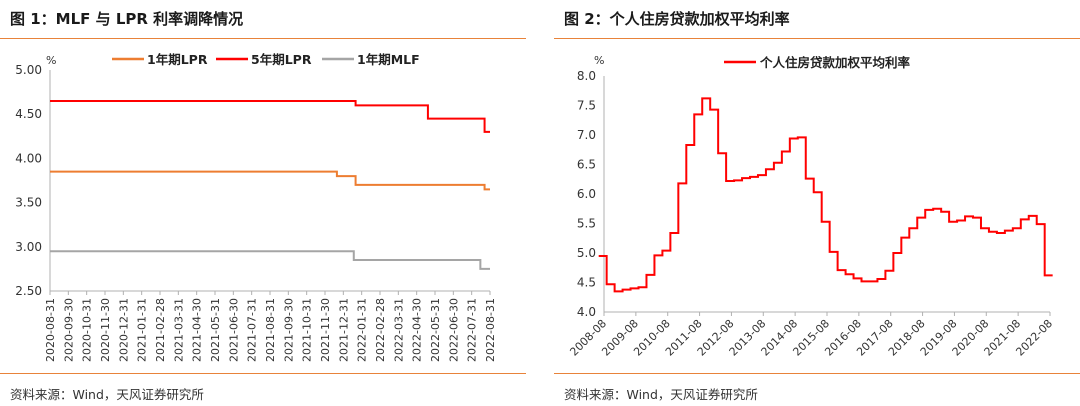 This screenshot has height=406, width=1080. What do you see at coordinates (677, 19) in the screenshot?
I see `chart-title: 图 2：个人住房贷款加权平均利率` at bounding box center [677, 19].